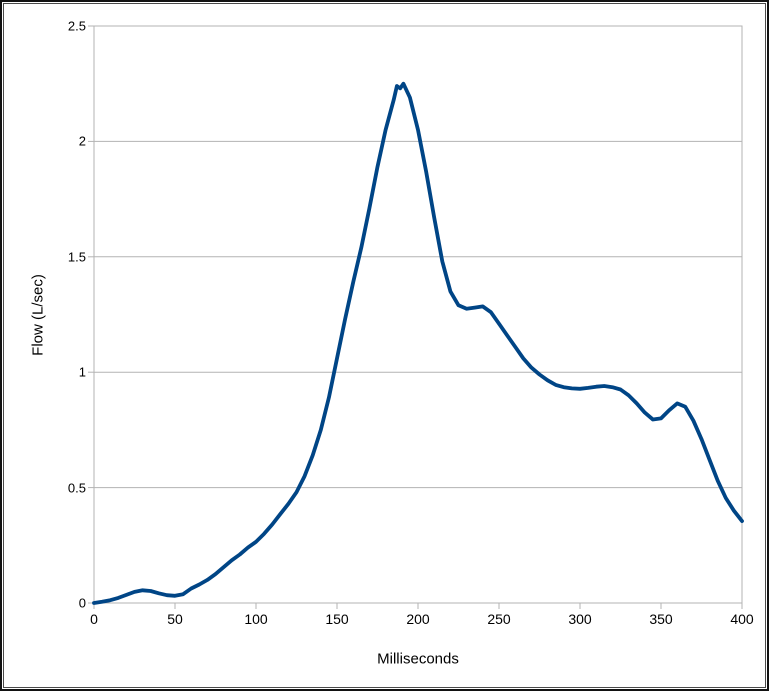  What do you see at coordinates (82, 372) in the screenshot?
I see `y-tick-label: 1` at bounding box center [82, 372].